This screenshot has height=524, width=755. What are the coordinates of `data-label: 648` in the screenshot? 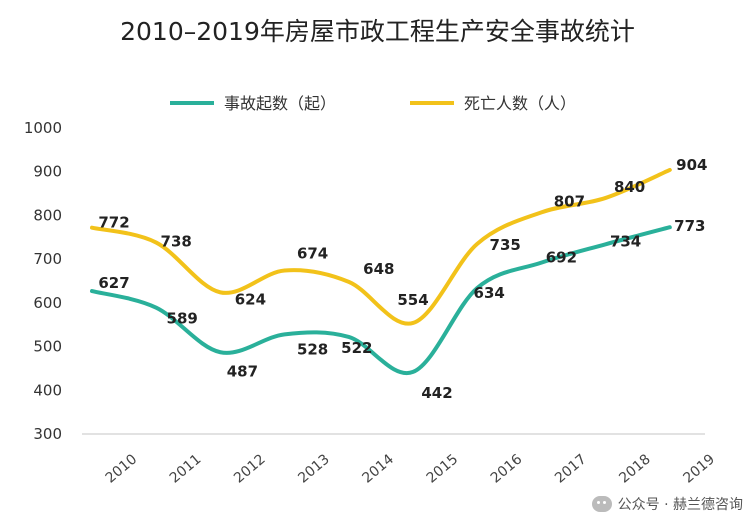 It's located at (378, 269).